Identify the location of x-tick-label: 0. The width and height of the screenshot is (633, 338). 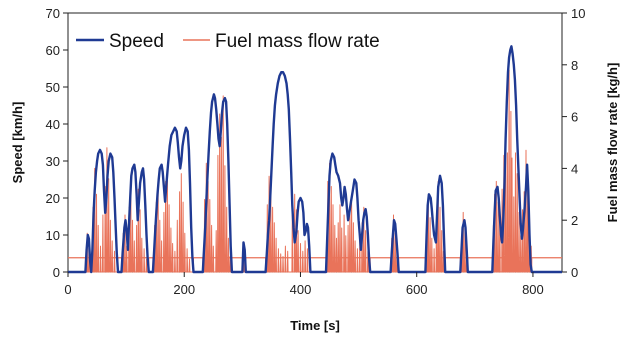
(67, 289).